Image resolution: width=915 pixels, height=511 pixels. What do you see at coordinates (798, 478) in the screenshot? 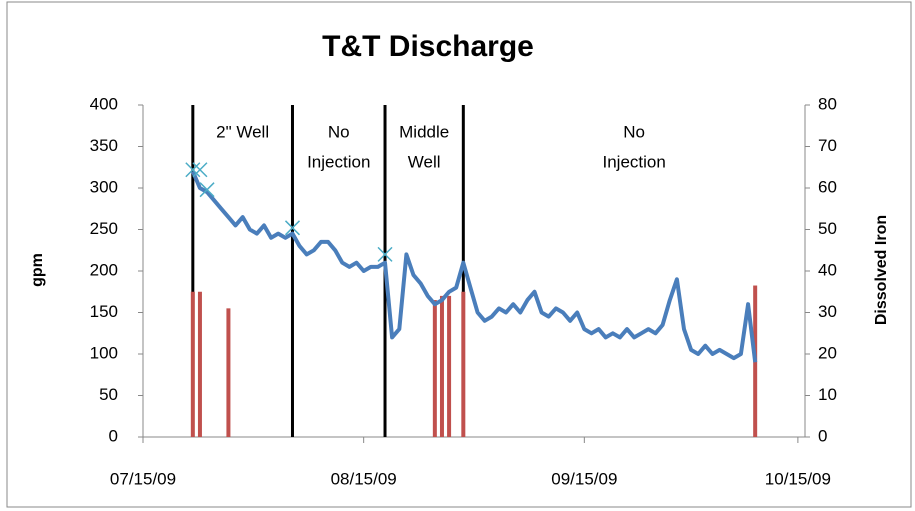
I see `x-tick-label: 10/15/09` at bounding box center [798, 478].